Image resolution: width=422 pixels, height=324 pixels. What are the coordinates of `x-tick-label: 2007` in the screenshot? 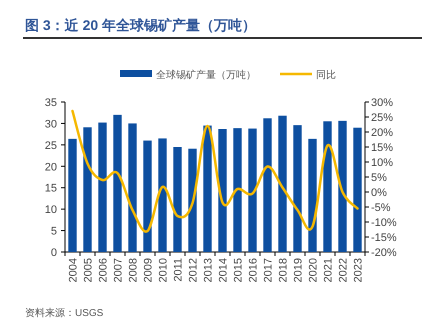 It's located at (118, 270).